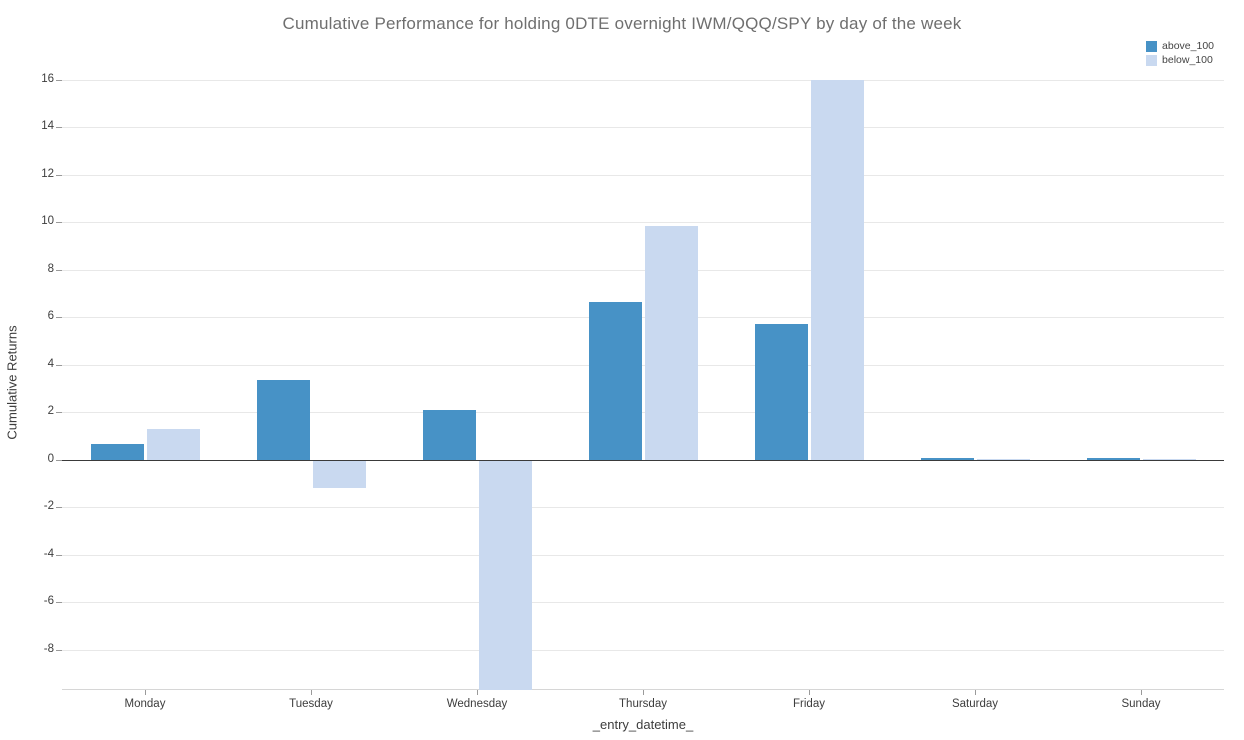 The height and width of the screenshot is (740, 1244). Describe the element at coordinates (117, 452) in the screenshot. I see `bar-above_100-monday` at that location.